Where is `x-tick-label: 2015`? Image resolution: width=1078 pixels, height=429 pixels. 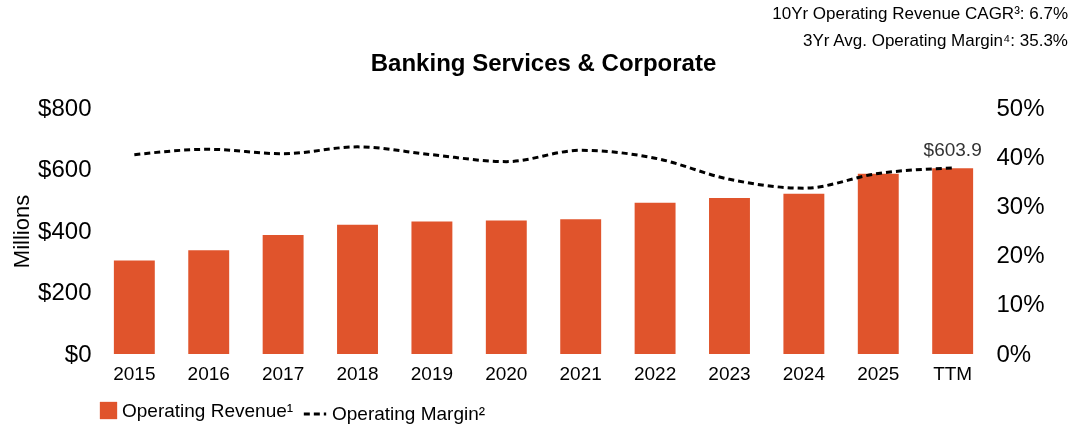 x-tick-label: 2015 is located at coordinates (134, 373).